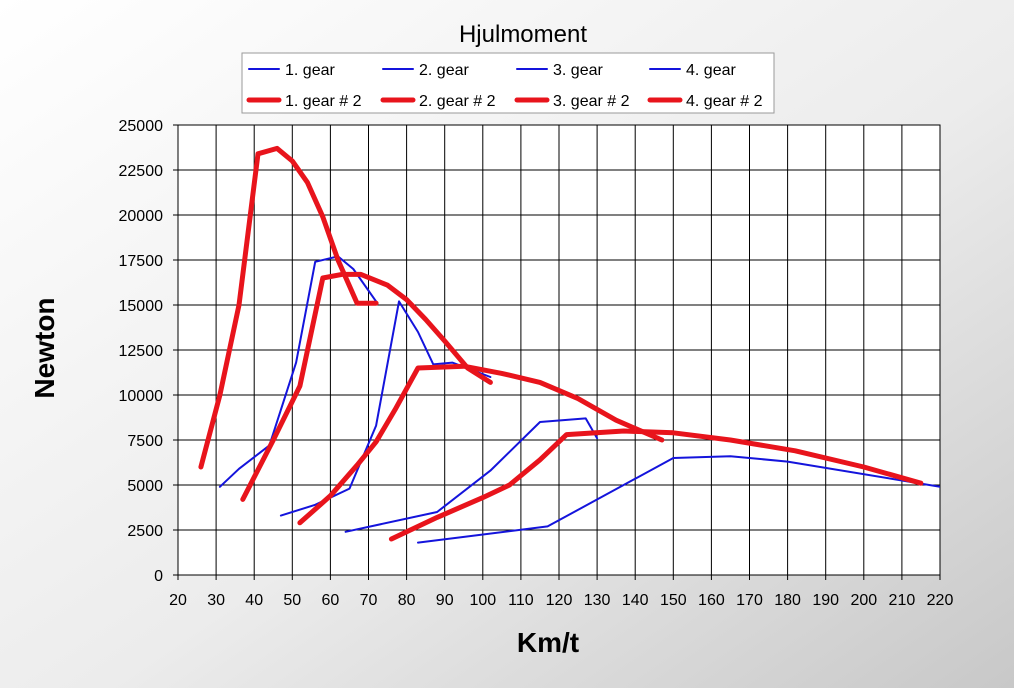 This screenshot has height=688, width=1014. What do you see at coordinates (940, 600) in the screenshot?
I see `x-tick-label: 220` at bounding box center [940, 600].